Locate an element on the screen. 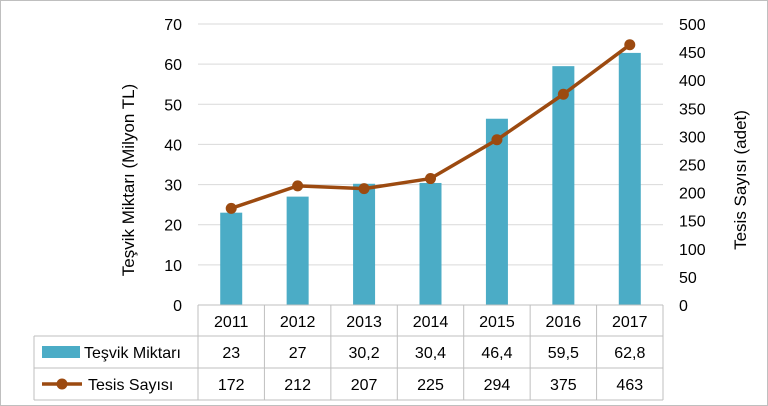  left-tick-label: 70 is located at coordinates (173, 25).